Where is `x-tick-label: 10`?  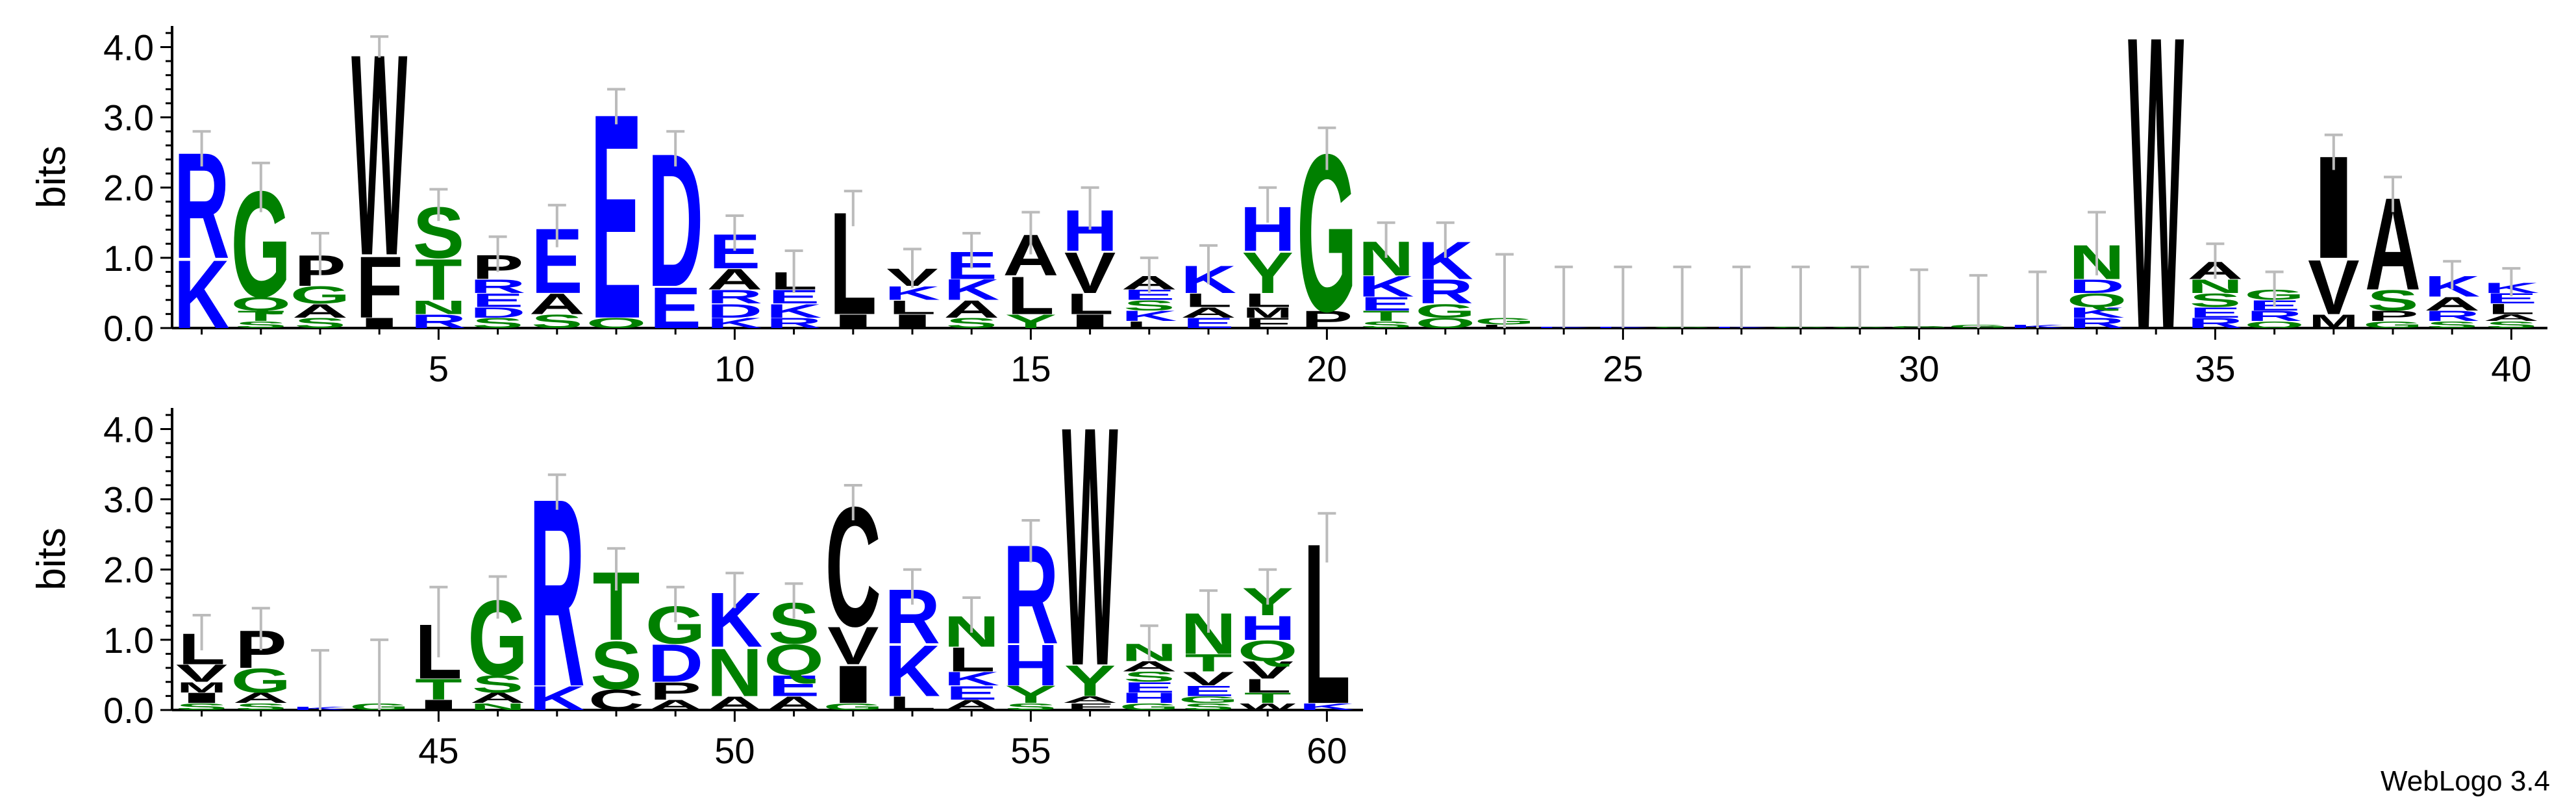 x-tick-label: 10 is located at coordinates (734, 368).